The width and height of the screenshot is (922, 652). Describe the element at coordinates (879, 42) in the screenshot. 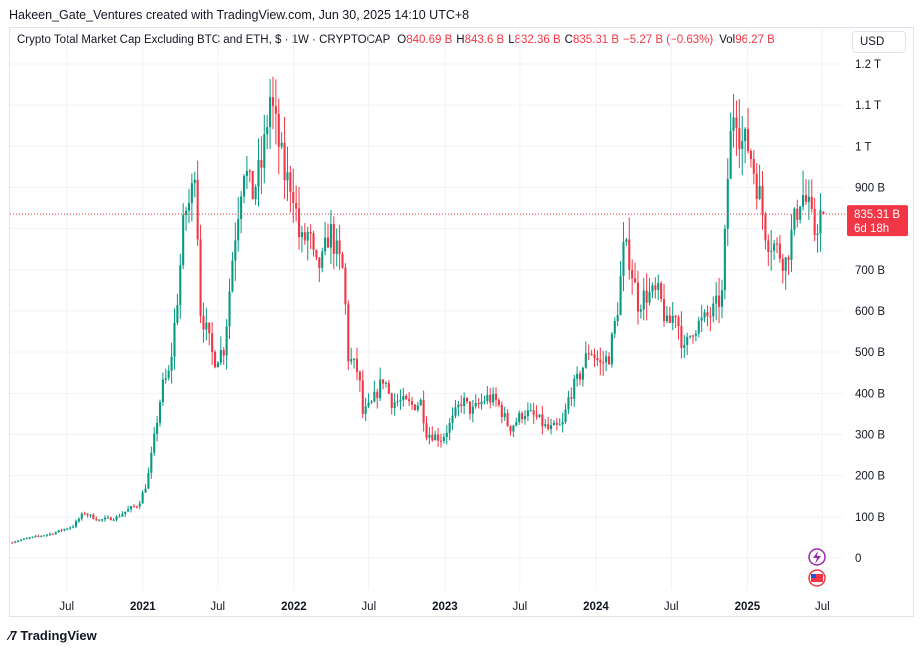

I see `currency-button: USD` at that location.